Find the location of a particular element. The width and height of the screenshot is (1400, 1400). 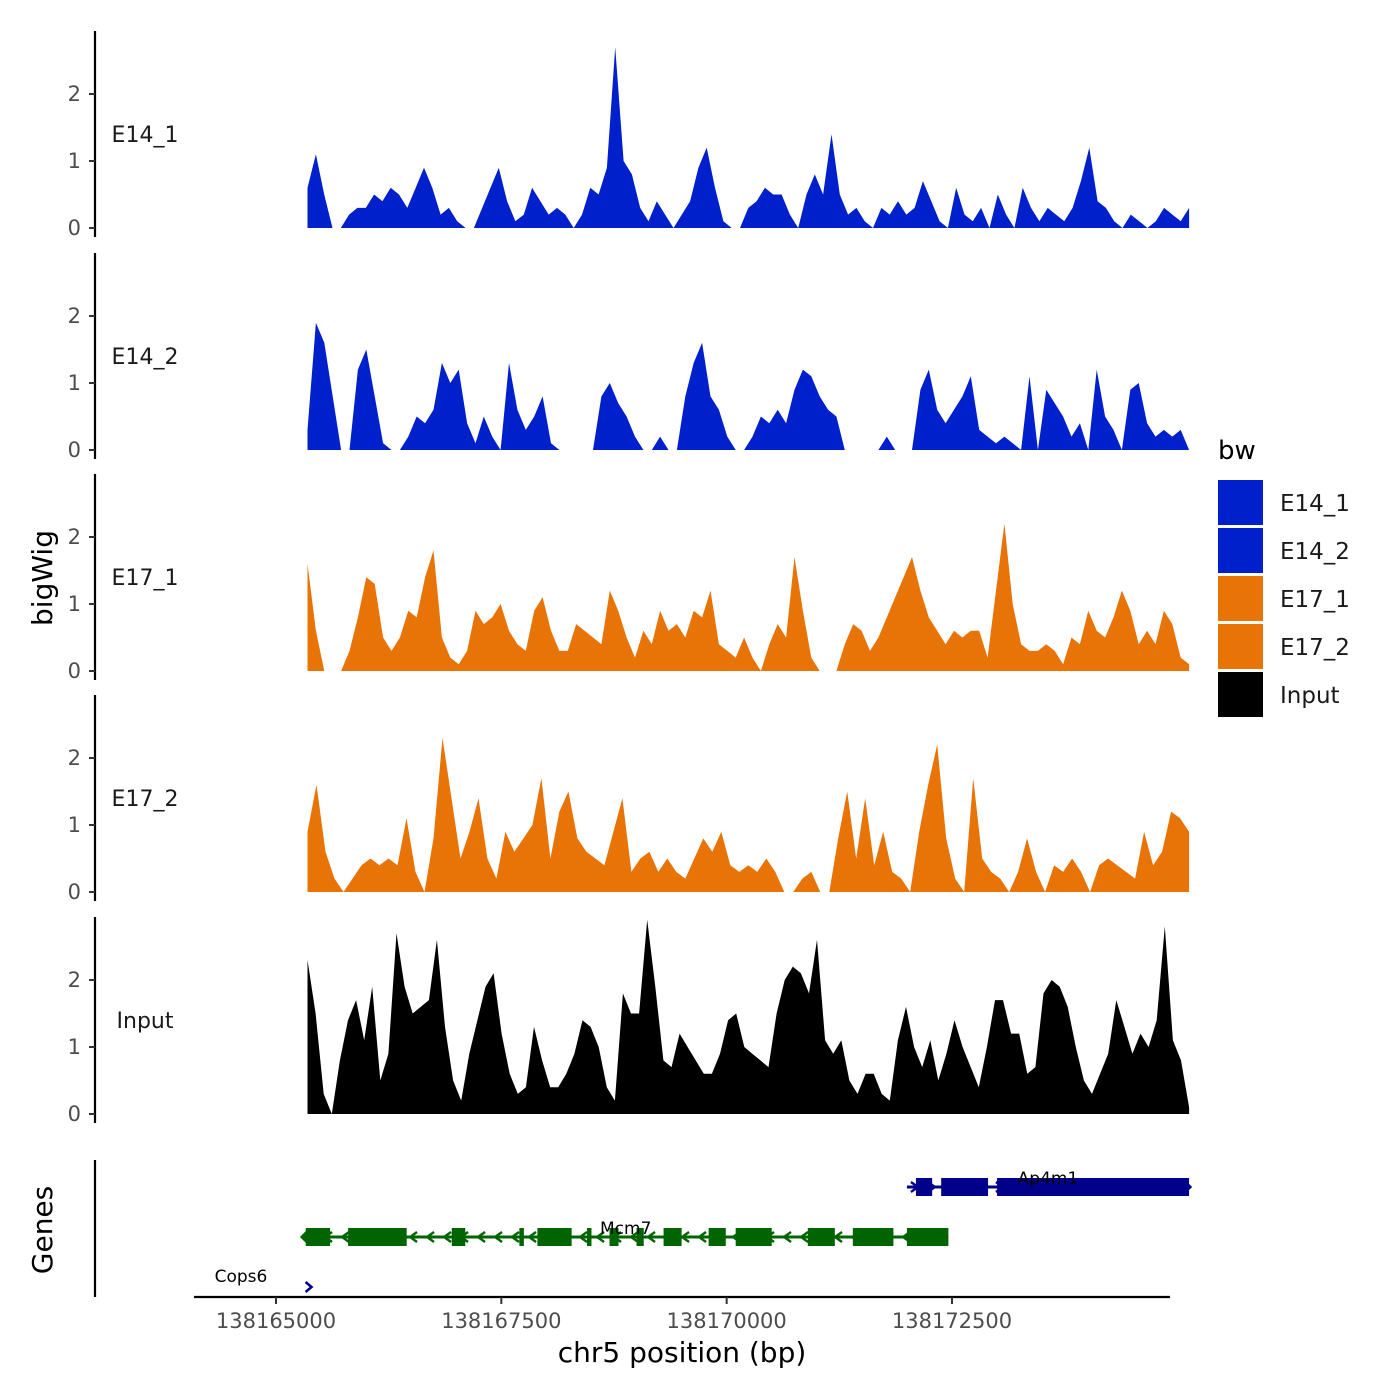

track-label: E14_1 is located at coordinates (145, 135).